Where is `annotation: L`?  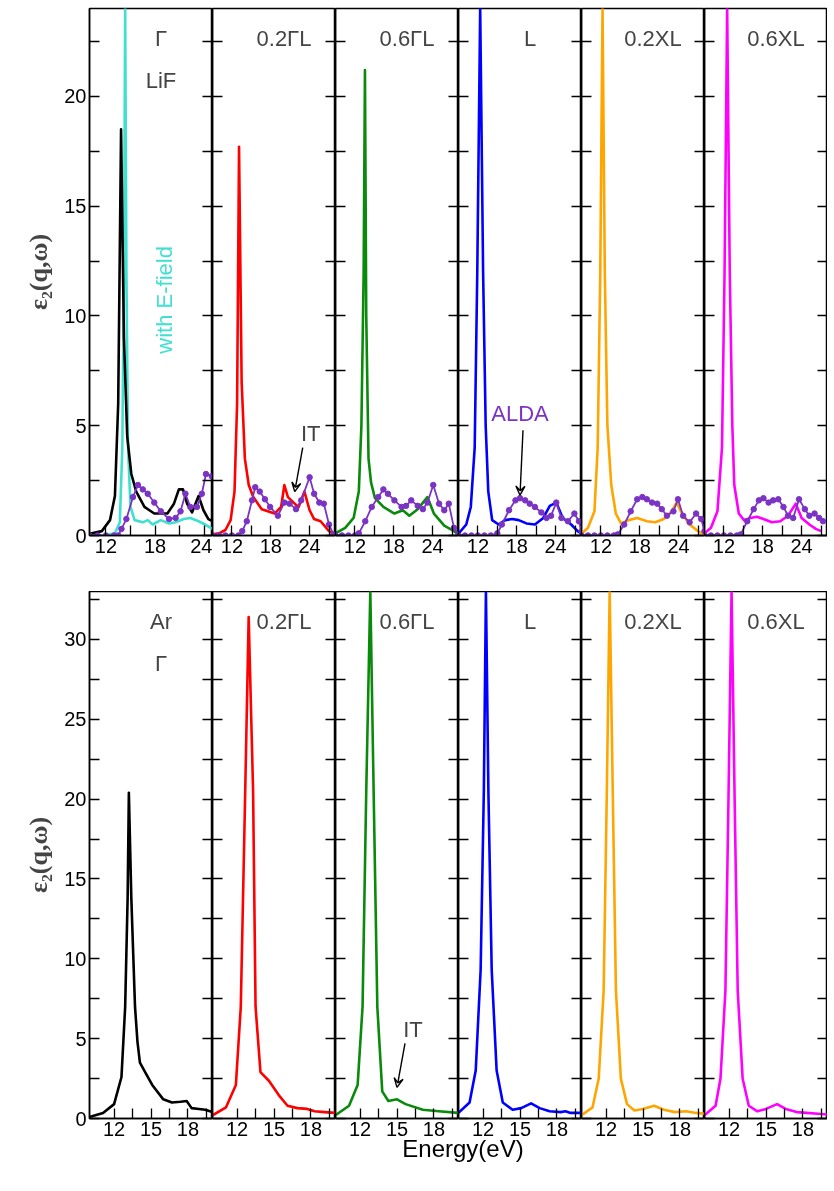 annotation: L is located at coordinates (530, 621).